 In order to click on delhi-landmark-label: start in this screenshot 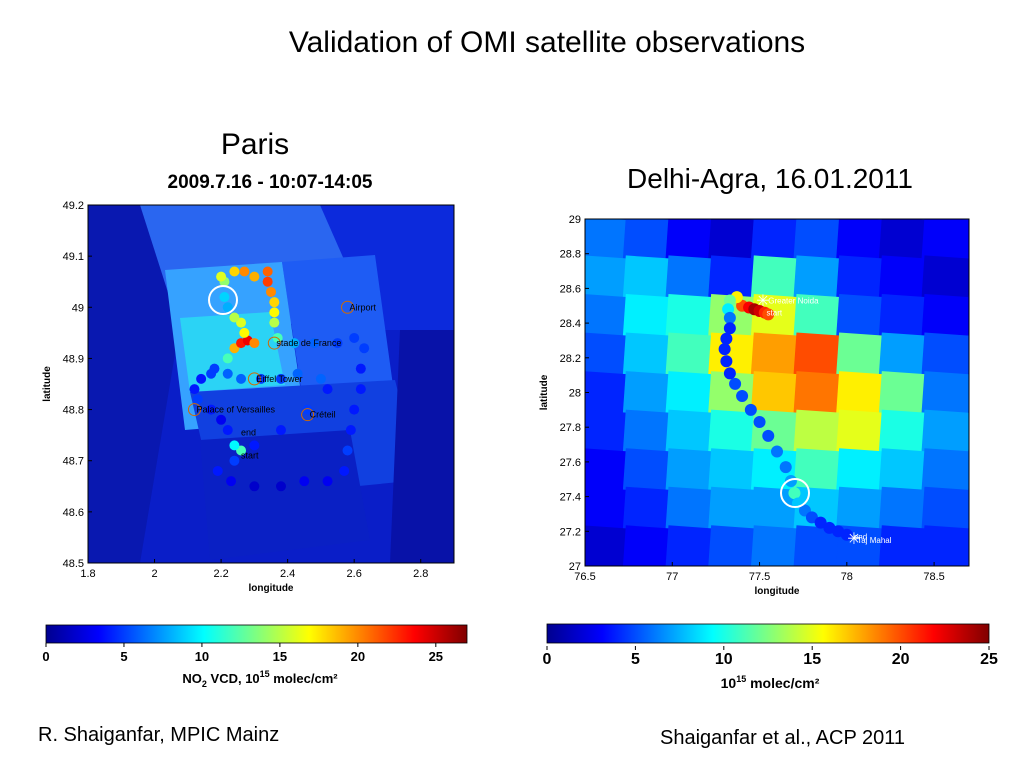, I will do `click(775, 313)`.